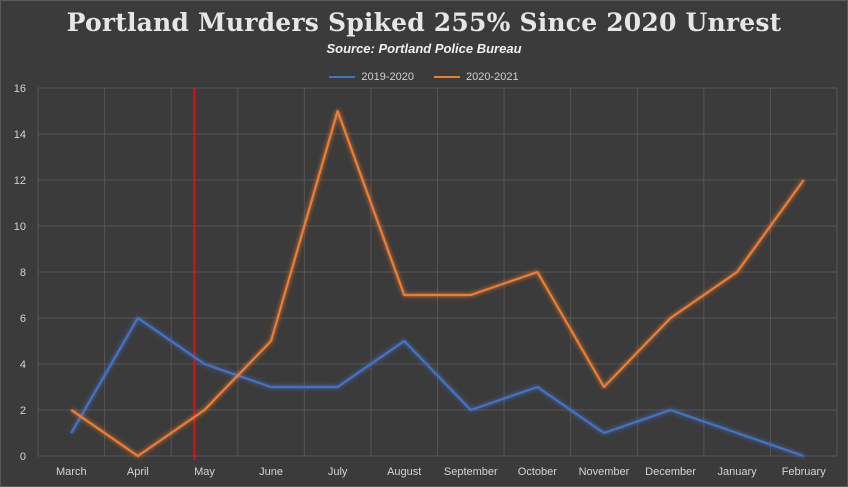 Image resolution: width=848 pixels, height=487 pixels. Describe the element at coordinates (537, 472) in the screenshot. I see `x-tick-label: October` at that location.